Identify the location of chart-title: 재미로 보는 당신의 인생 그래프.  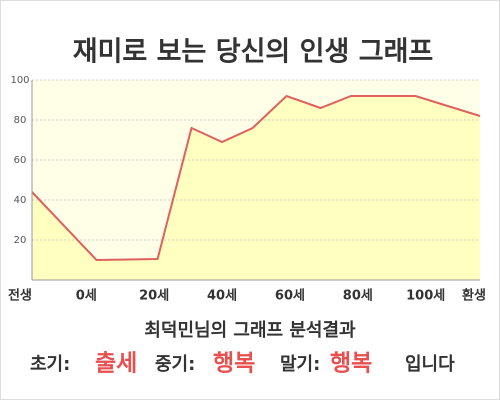
(253, 52).